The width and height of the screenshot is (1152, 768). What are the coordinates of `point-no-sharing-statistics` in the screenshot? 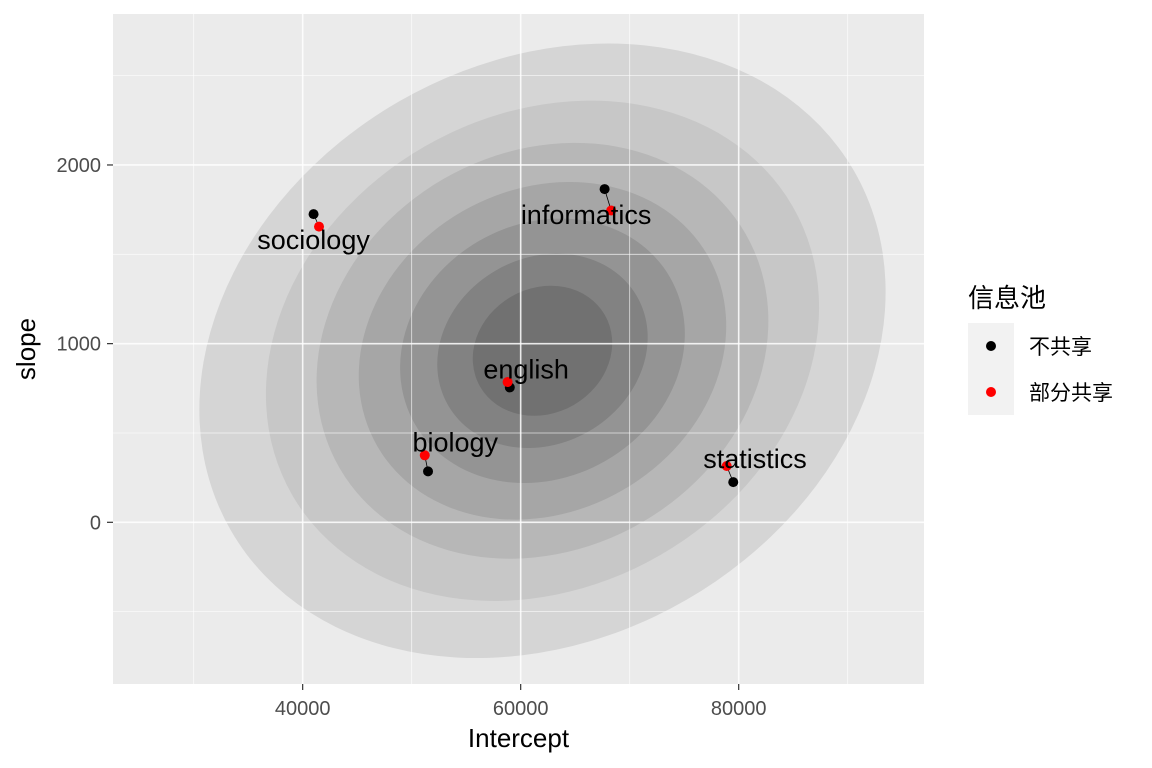 It's located at (733, 482).